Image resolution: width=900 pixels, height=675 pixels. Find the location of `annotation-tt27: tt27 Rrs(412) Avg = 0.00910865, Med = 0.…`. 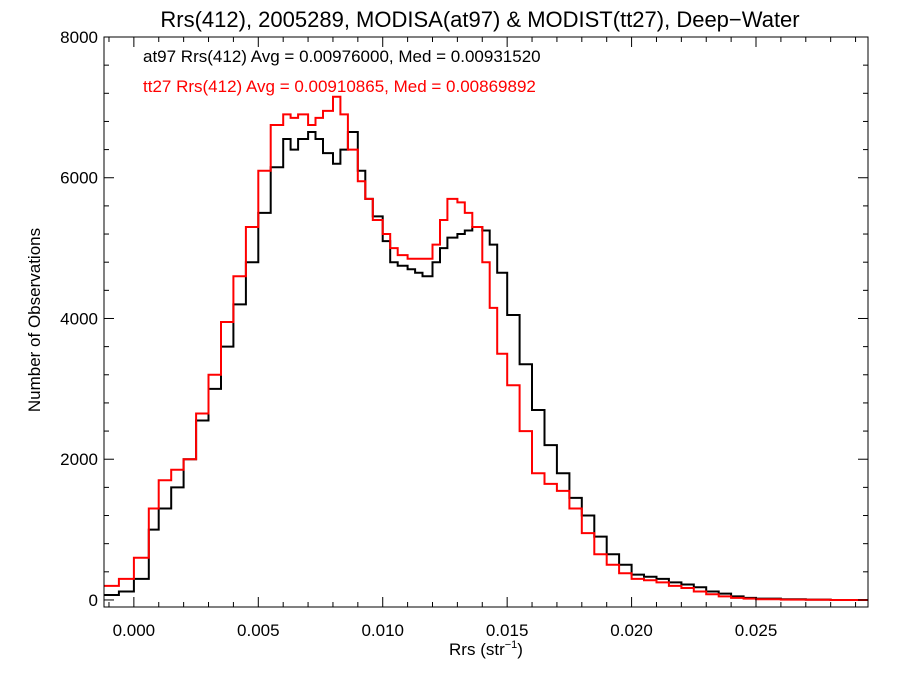

annotation-tt27: tt27 Rrs(412) Avg = 0.00910865, Med = 0.… is located at coordinates (339, 86).